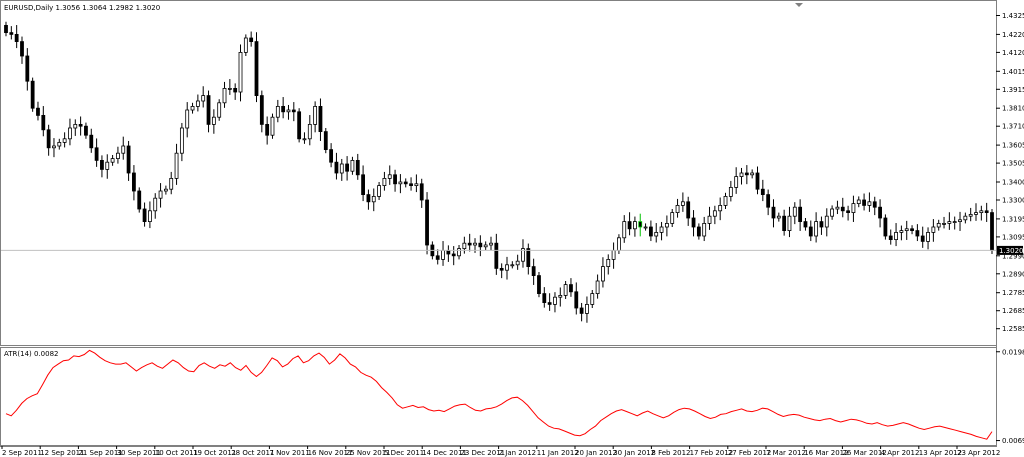  What do you see at coordinates (1013, 311) in the screenshot?
I see `price-tick-label: 1.2685` at bounding box center [1013, 311].